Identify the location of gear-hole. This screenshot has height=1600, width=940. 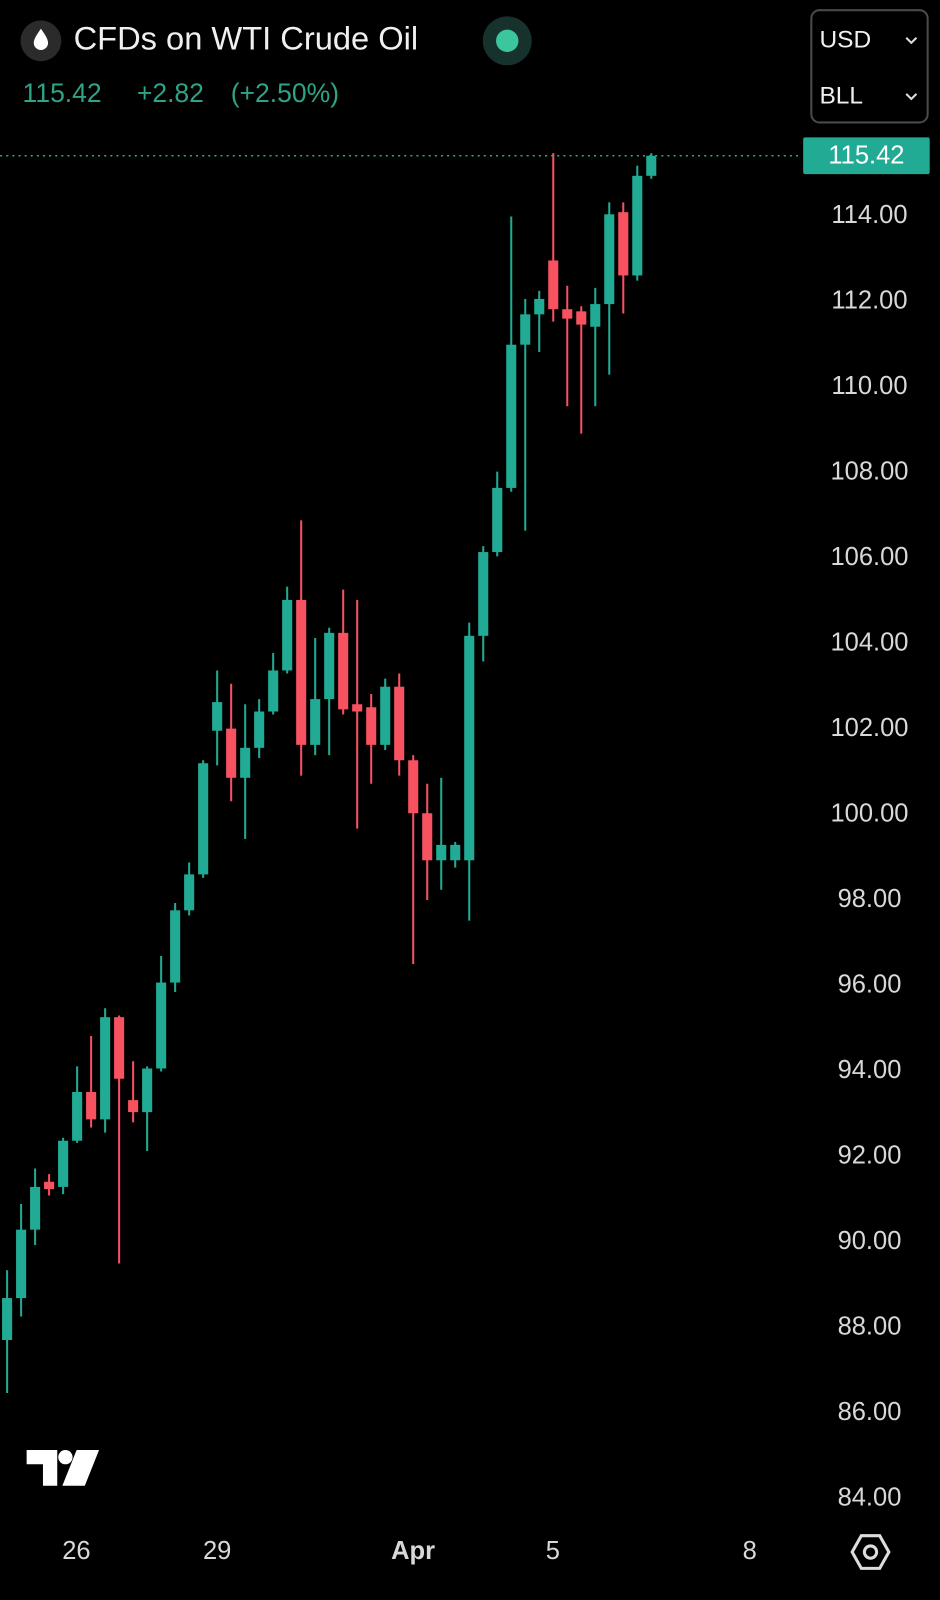
(870, 1552).